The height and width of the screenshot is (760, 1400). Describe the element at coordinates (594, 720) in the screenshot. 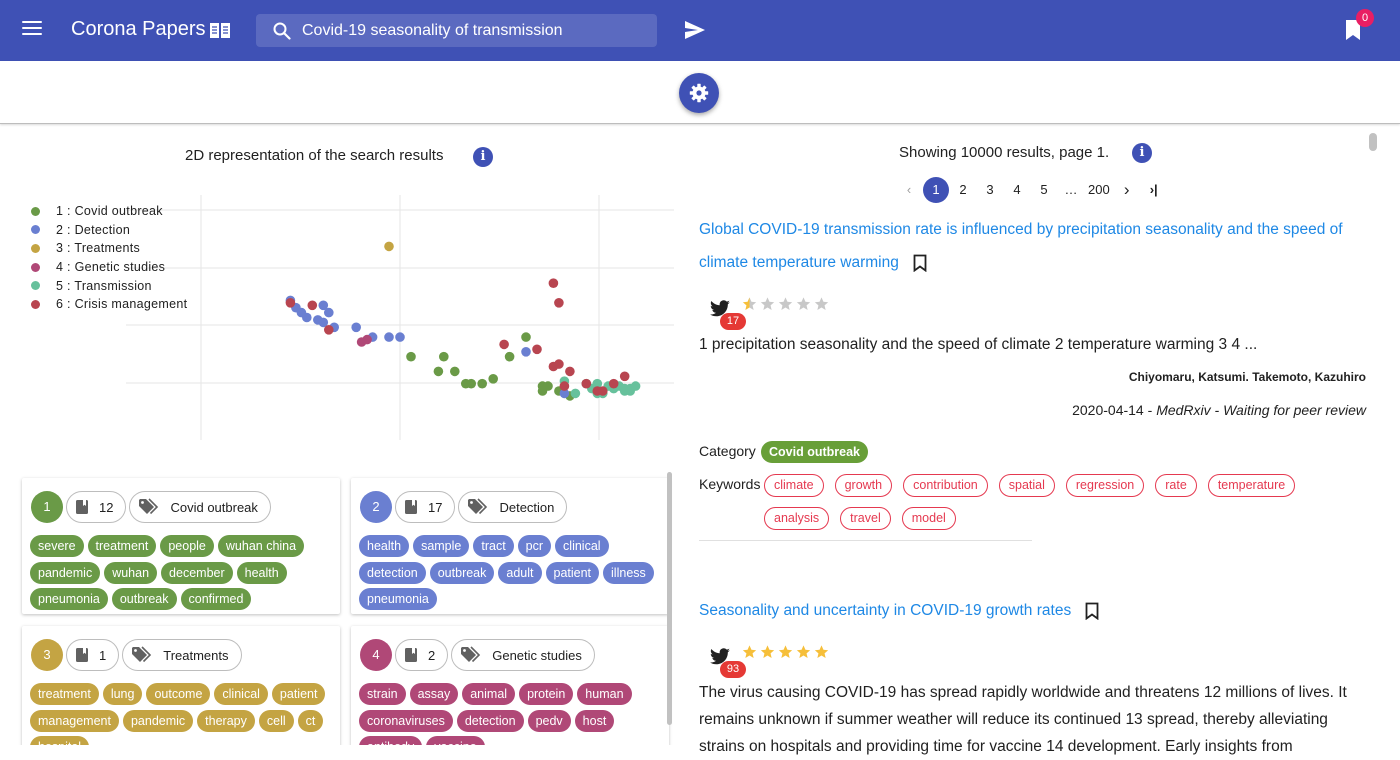

I see `cluster-word-chip: host` at that location.